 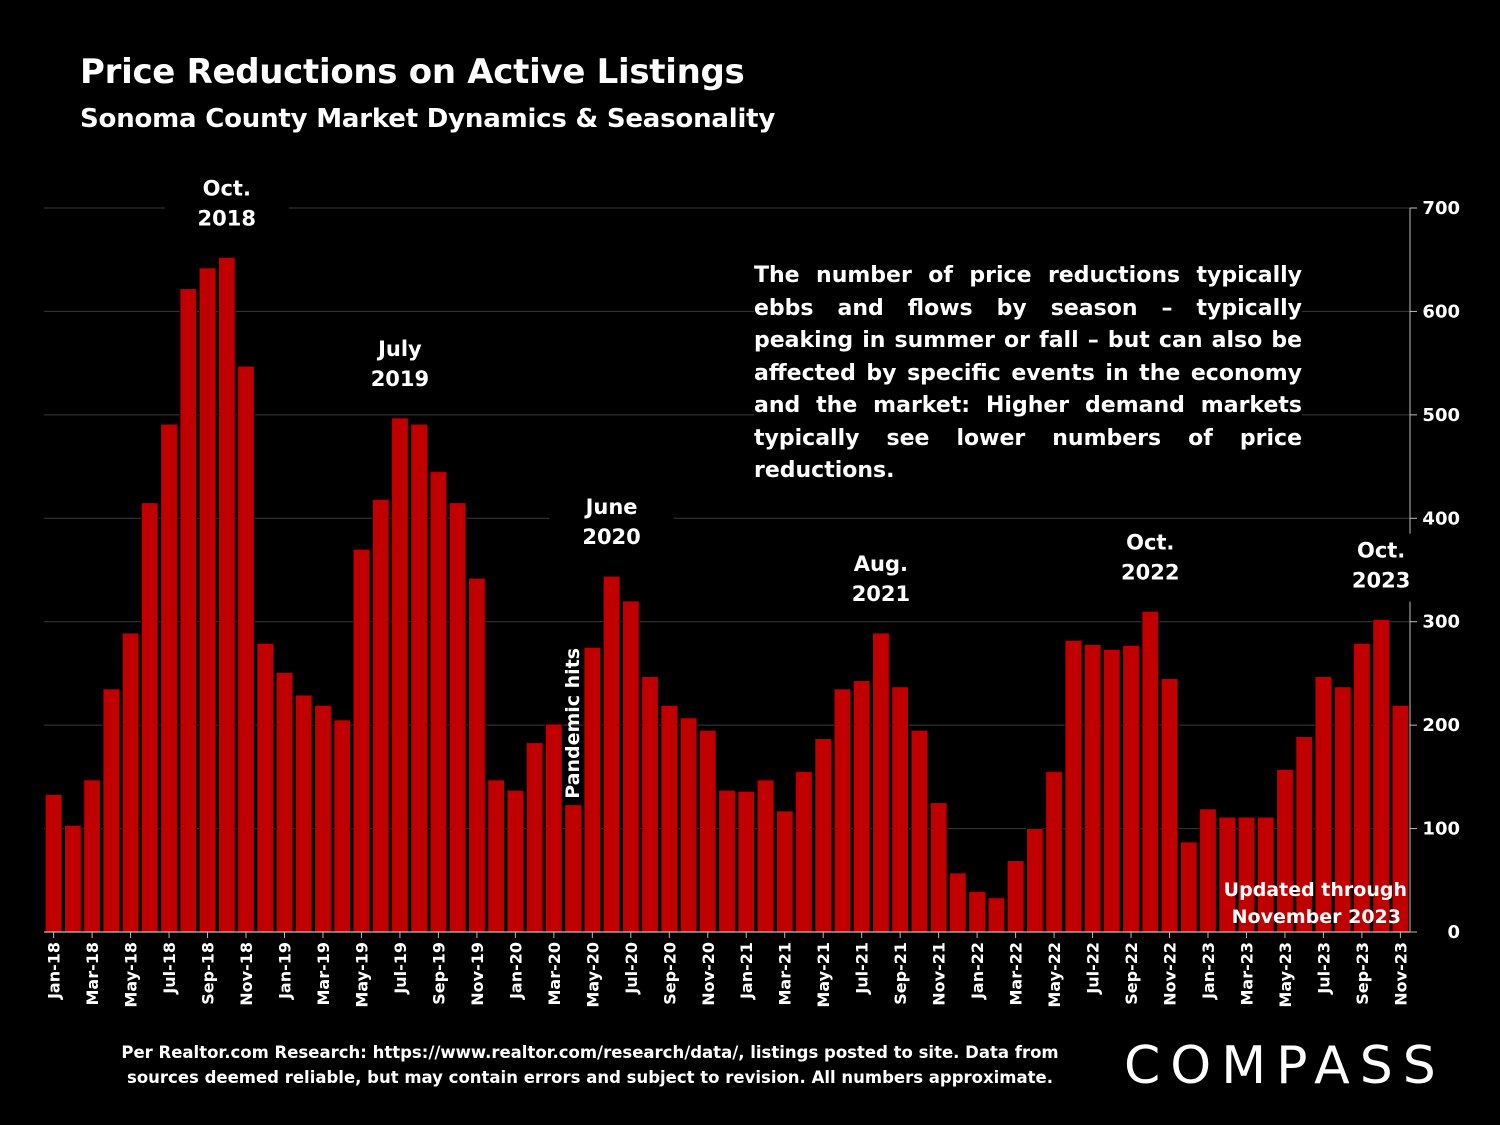 I want to click on x-tick-label: Nov-21, so click(x=939, y=974).